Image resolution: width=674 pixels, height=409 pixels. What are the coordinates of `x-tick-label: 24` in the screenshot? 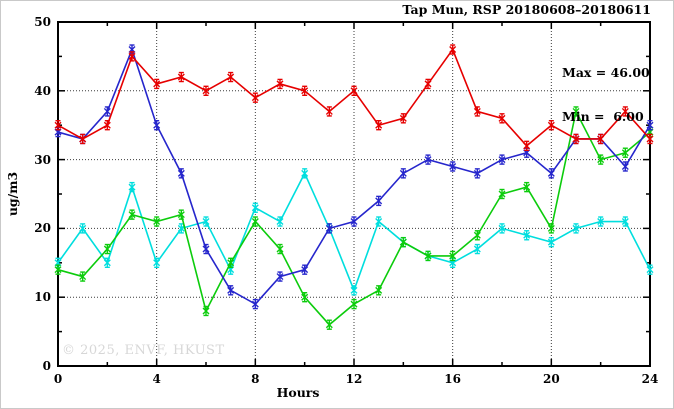 It's located at (650, 379).